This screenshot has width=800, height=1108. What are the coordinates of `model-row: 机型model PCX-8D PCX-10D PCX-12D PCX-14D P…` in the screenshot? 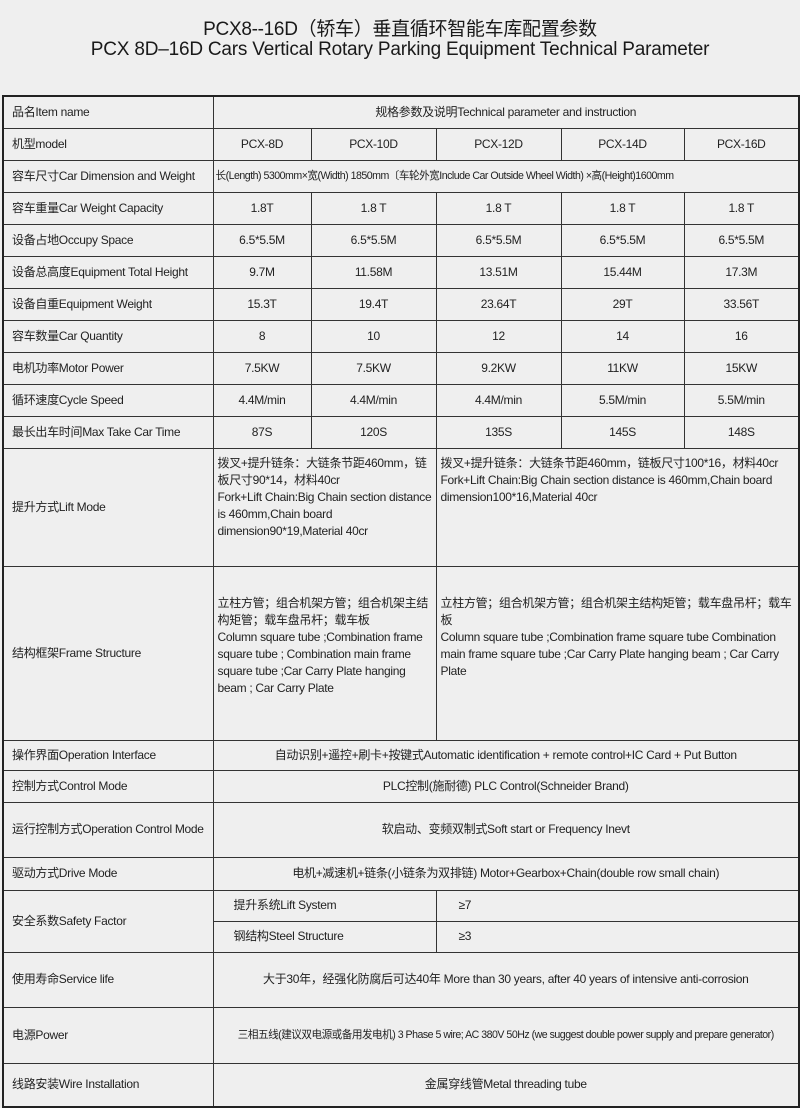 It's located at (401, 144).